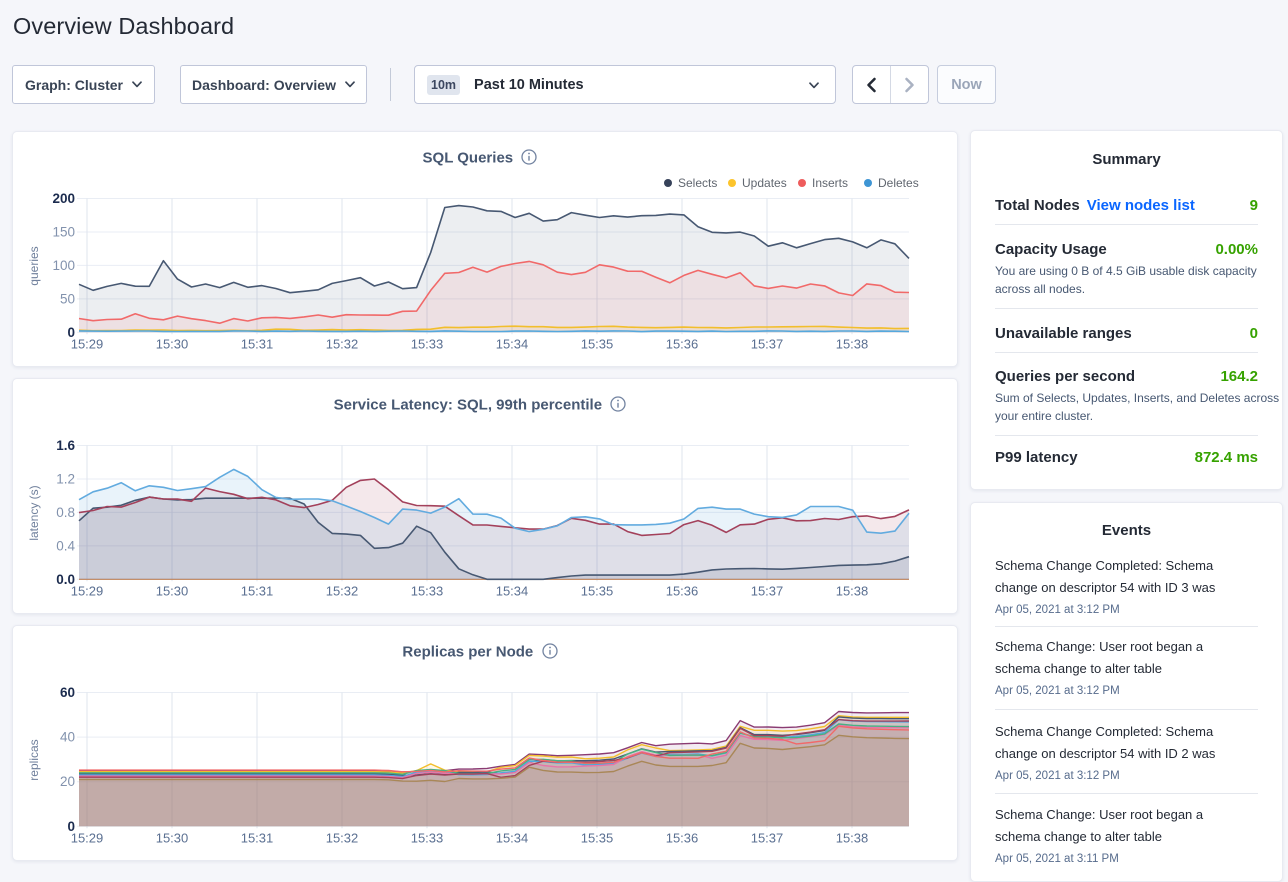 This screenshot has width=1288, height=882. Describe the element at coordinates (63, 232) in the screenshot. I see `svg-text: 150` at that location.